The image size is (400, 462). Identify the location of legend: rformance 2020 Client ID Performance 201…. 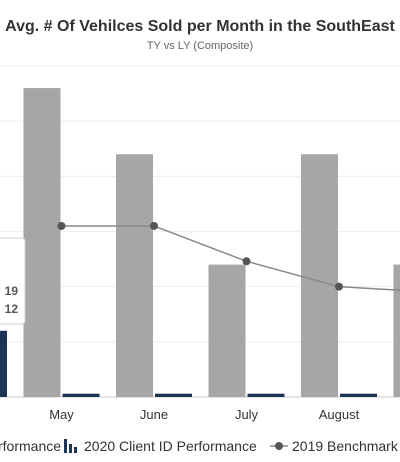
(199, 446).